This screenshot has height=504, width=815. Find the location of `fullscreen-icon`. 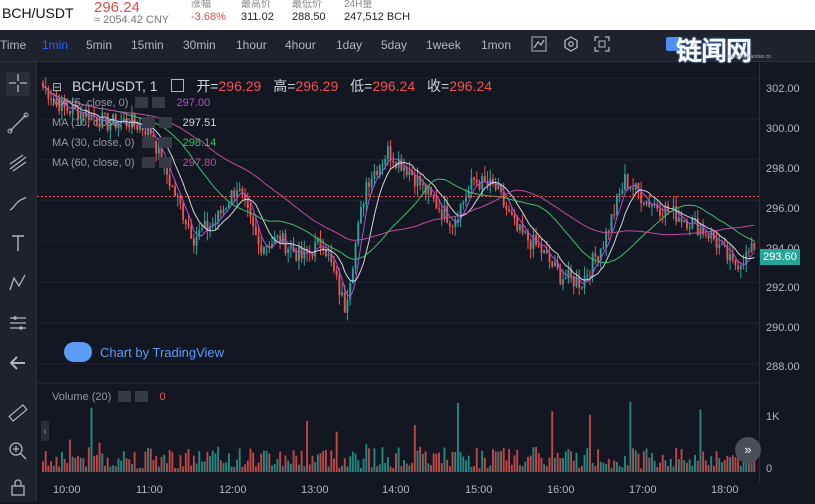

fullscreen-icon is located at coordinates (602, 45).